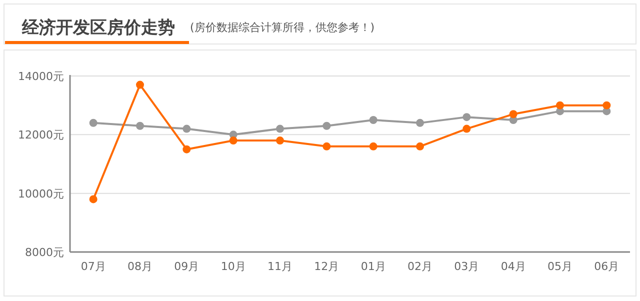 Image resolution: width=640 pixels, height=301 pixels. Describe the element at coordinates (420, 266) in the screenshot. I see `x-tick-label: 02月` at that location.